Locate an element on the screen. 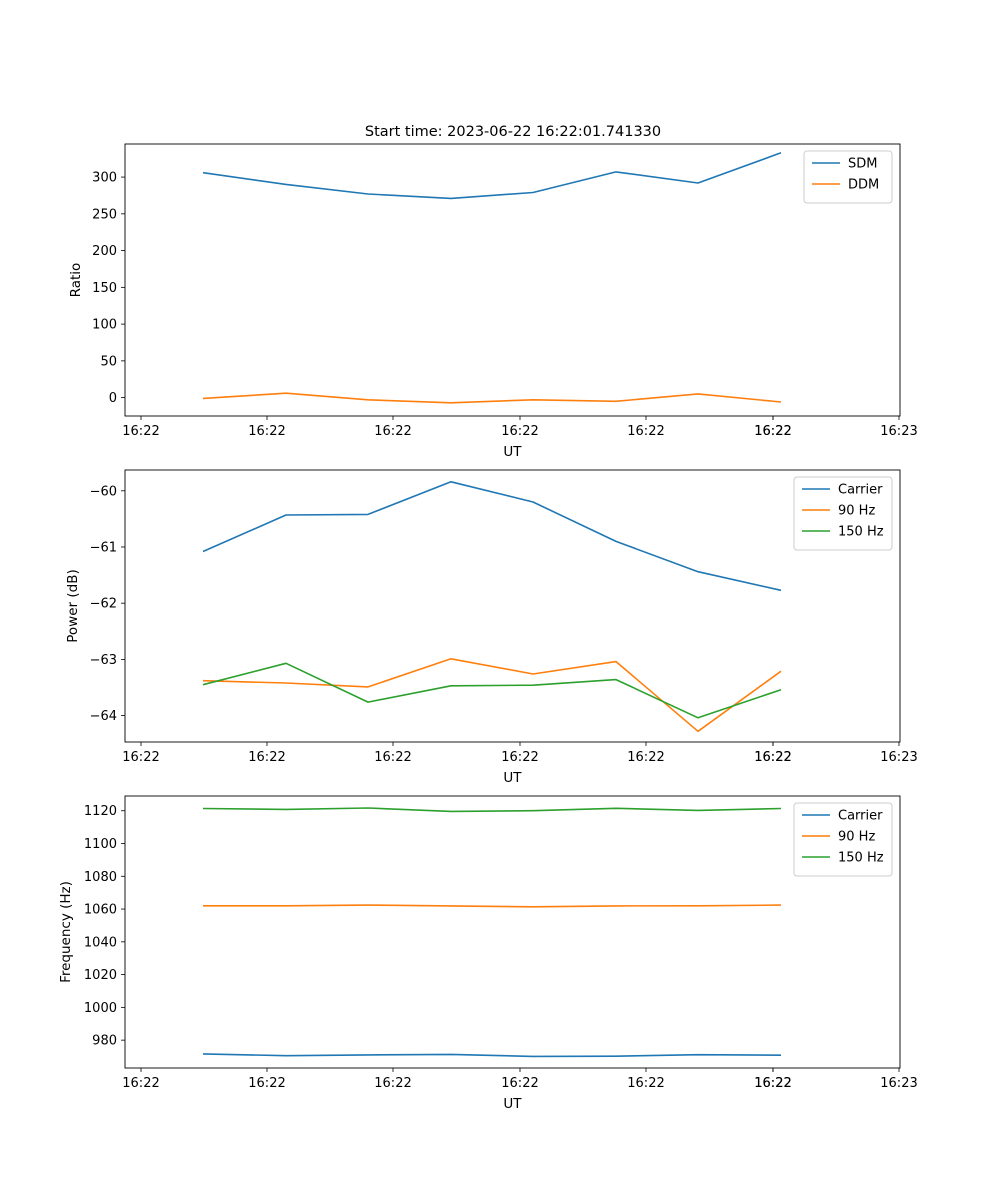  legend: SDM DDM is located at coordinates (848, 177).